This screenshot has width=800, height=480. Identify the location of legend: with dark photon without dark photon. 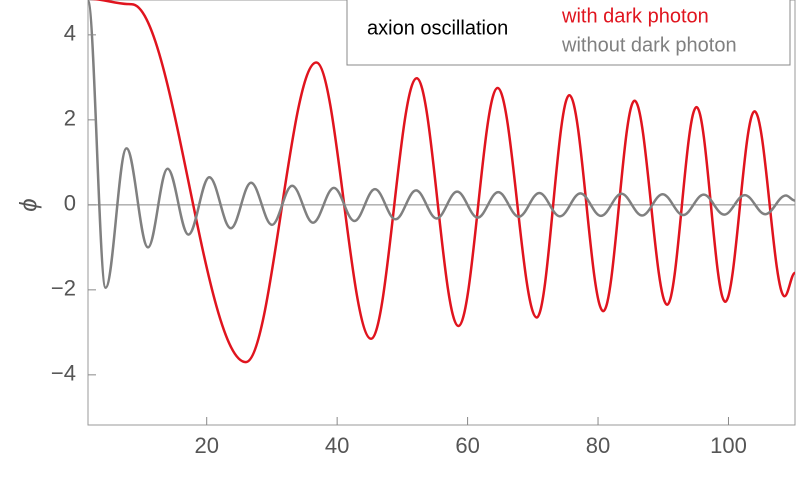
(649, 30).